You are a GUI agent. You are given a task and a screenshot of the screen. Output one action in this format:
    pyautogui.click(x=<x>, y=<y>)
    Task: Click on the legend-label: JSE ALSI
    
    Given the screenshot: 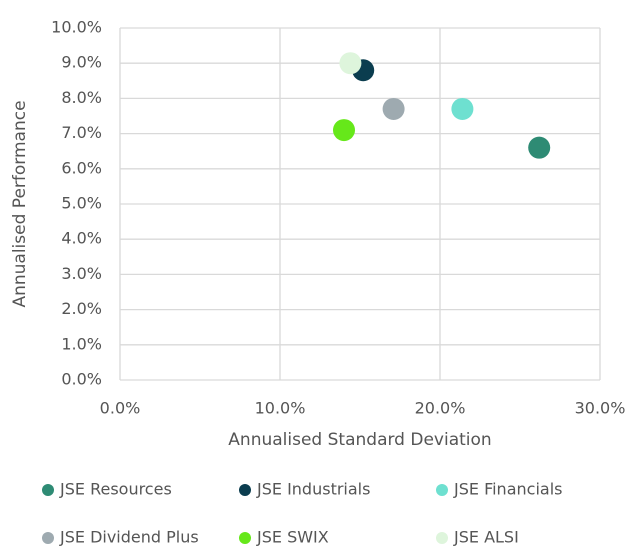 What is the action you would take?
    pyautogui.click(x=486, y=537)
    